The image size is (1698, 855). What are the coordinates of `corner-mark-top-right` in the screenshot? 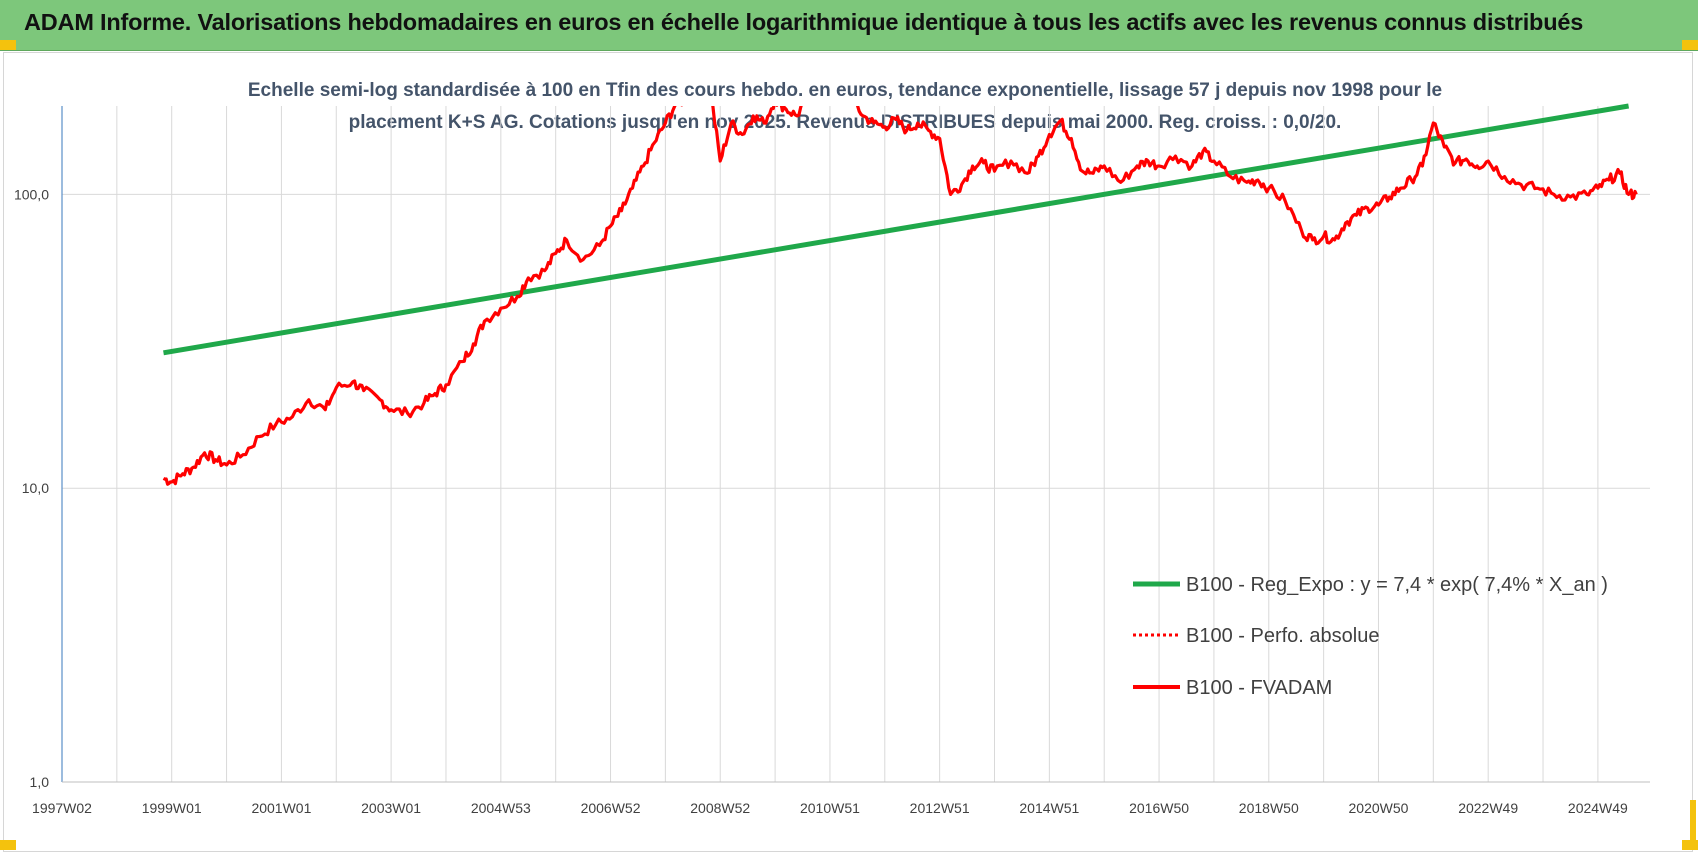 It's located at (1690, 45).